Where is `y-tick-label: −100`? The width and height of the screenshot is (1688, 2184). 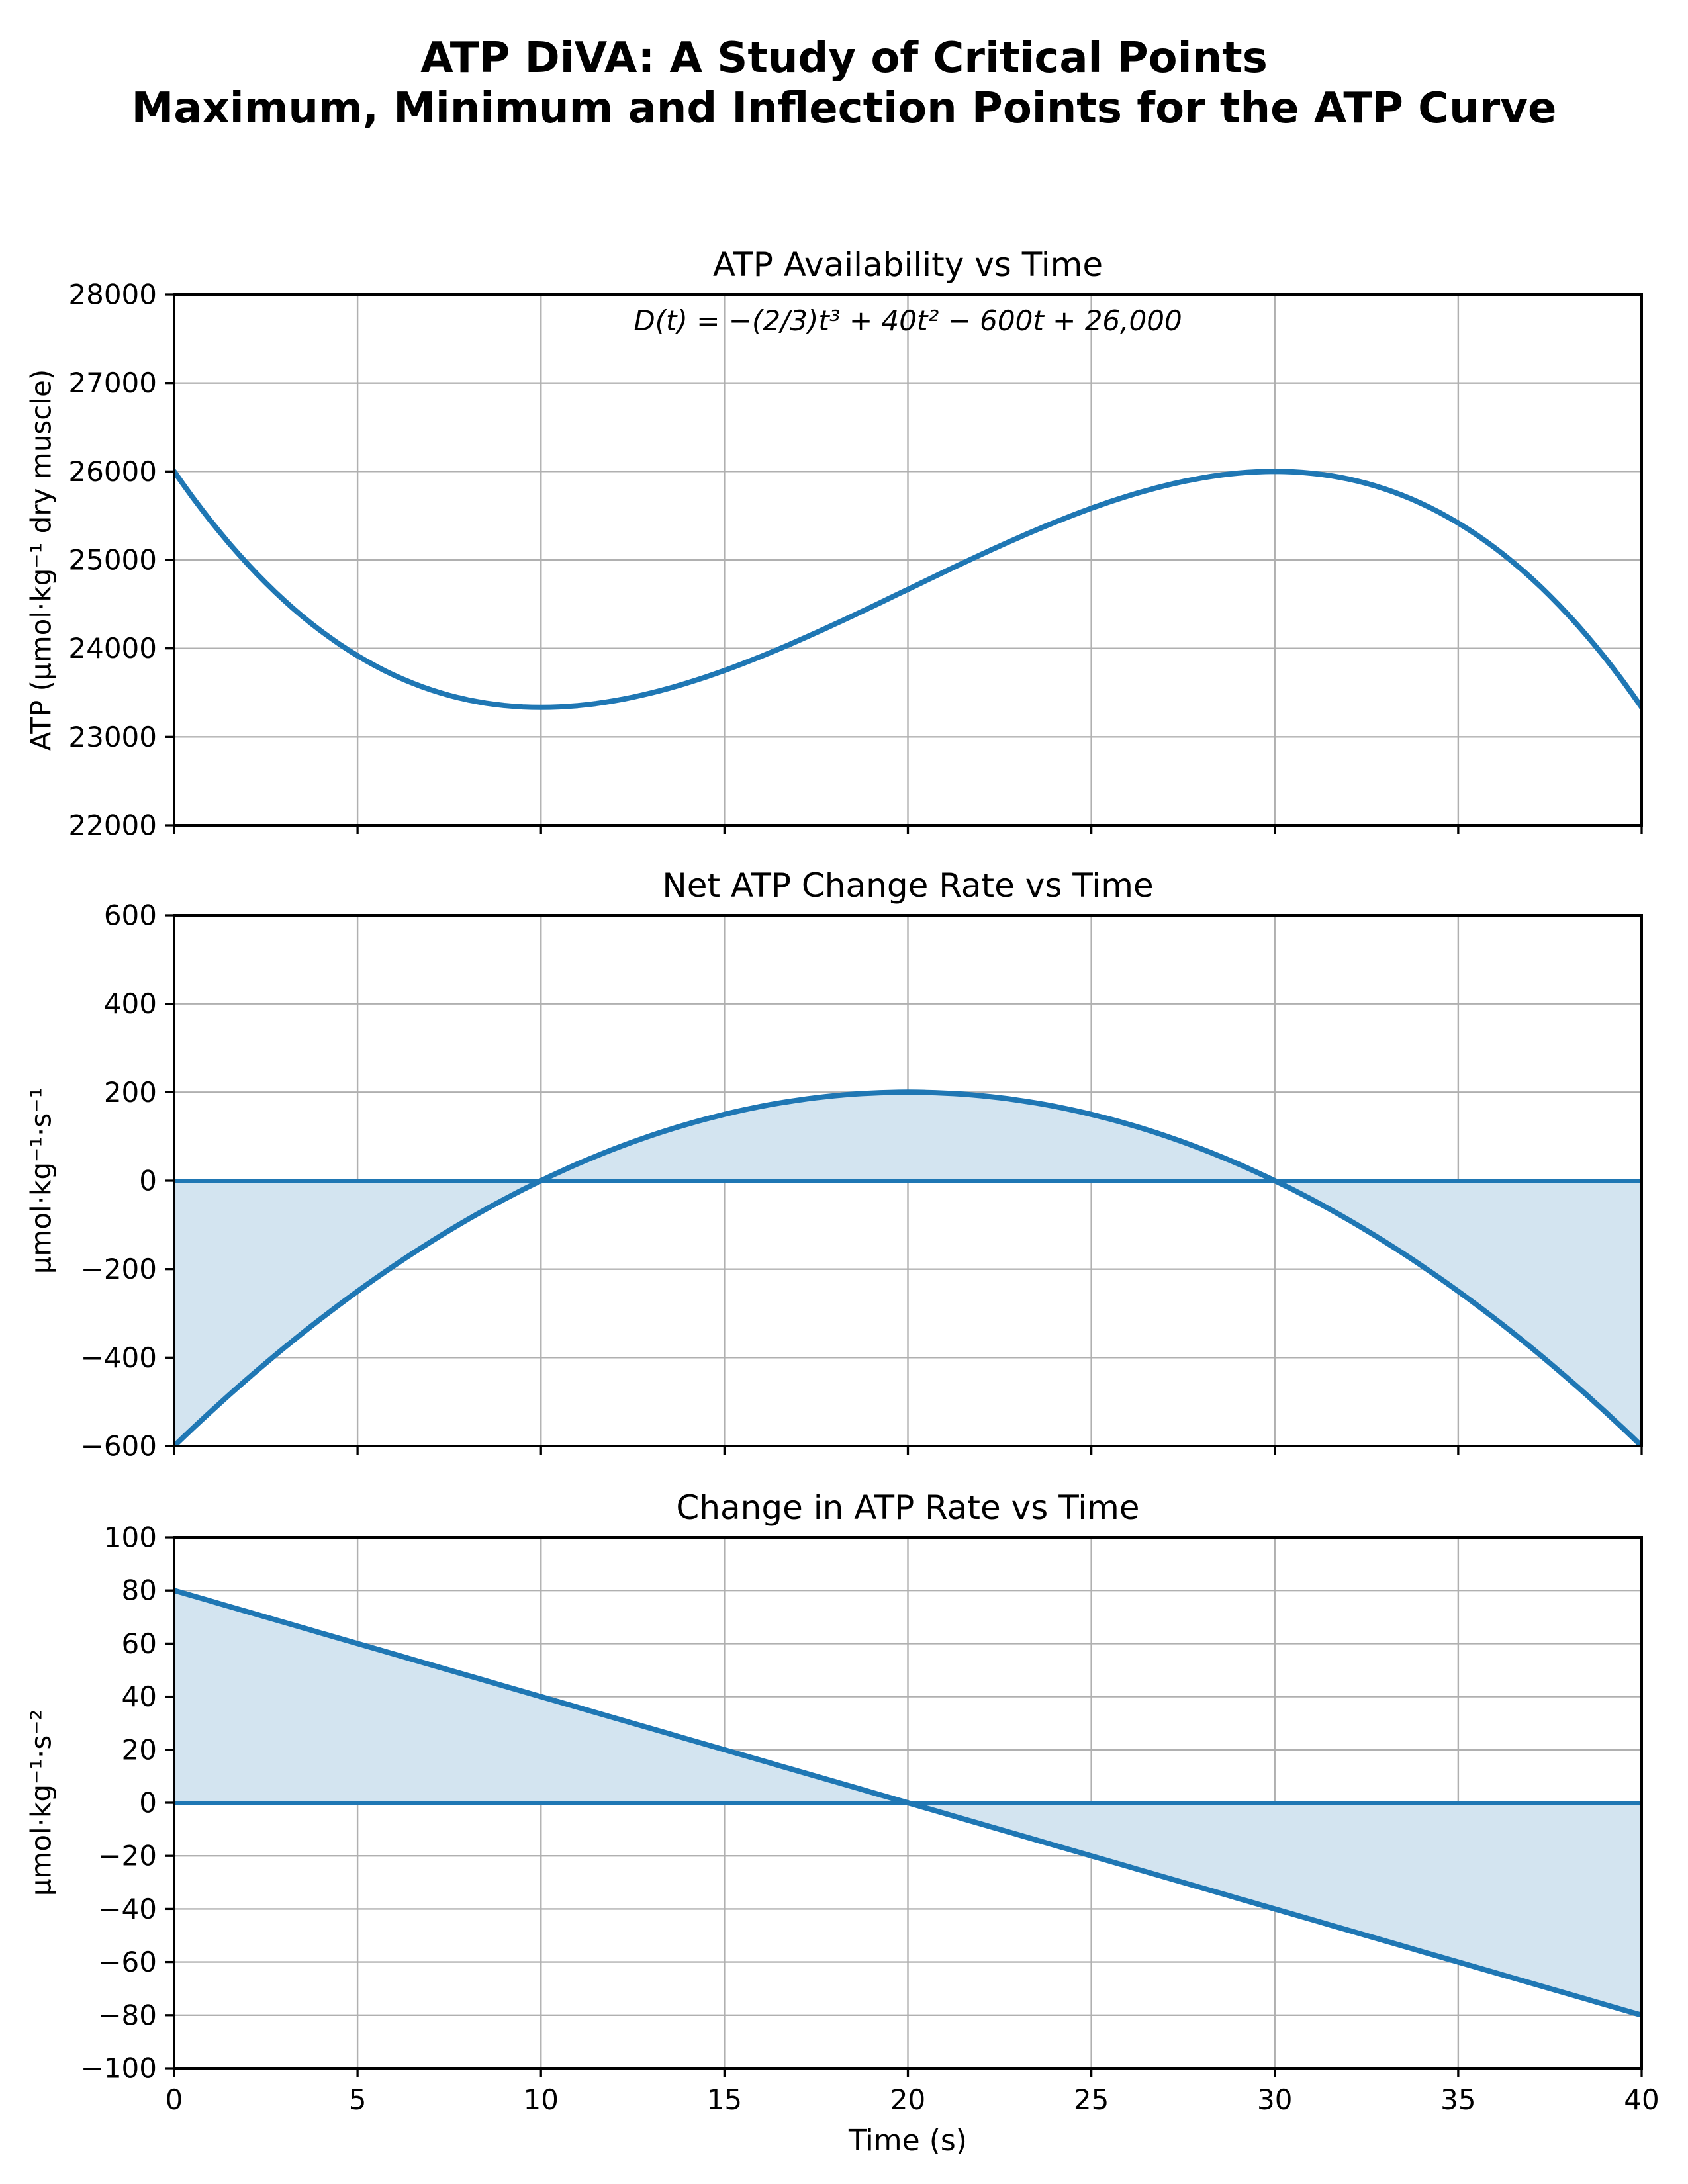
y-tick-label: −100 is located at coordinates (119, 2068).